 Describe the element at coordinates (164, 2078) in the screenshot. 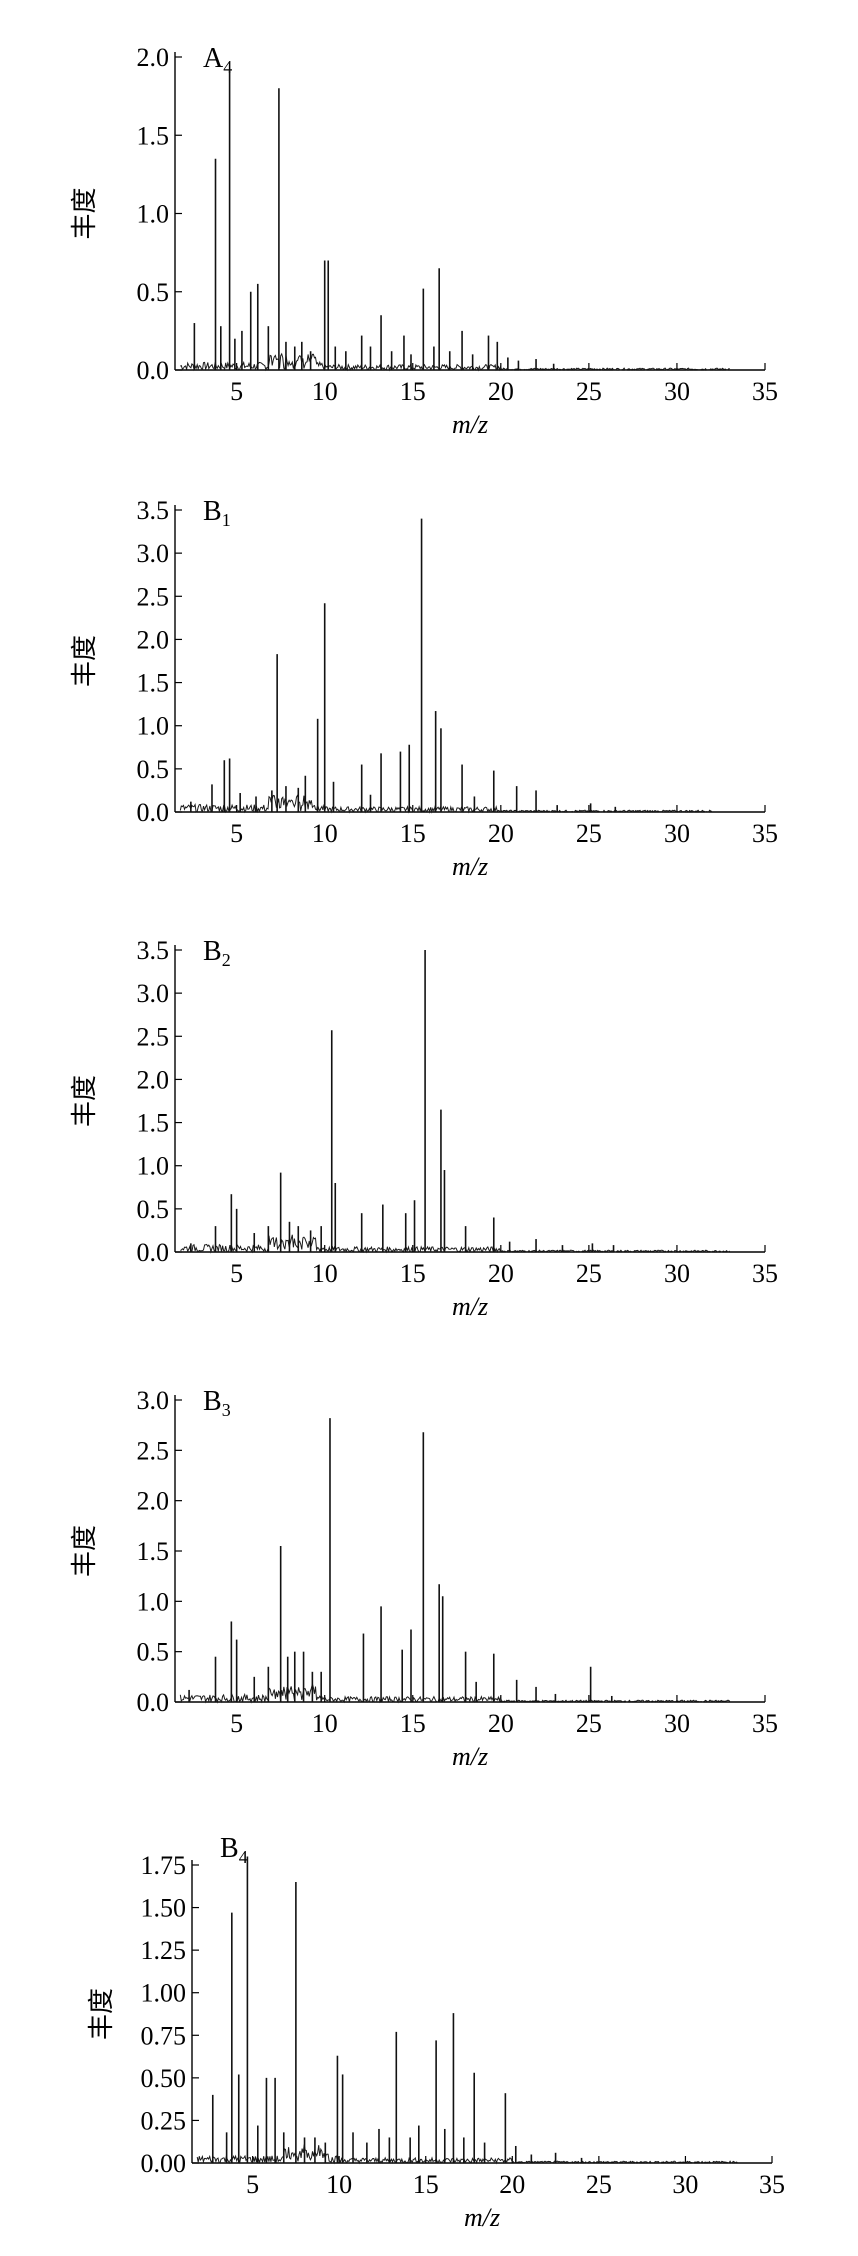

I see `y-tick-label: 0.50` at that location.